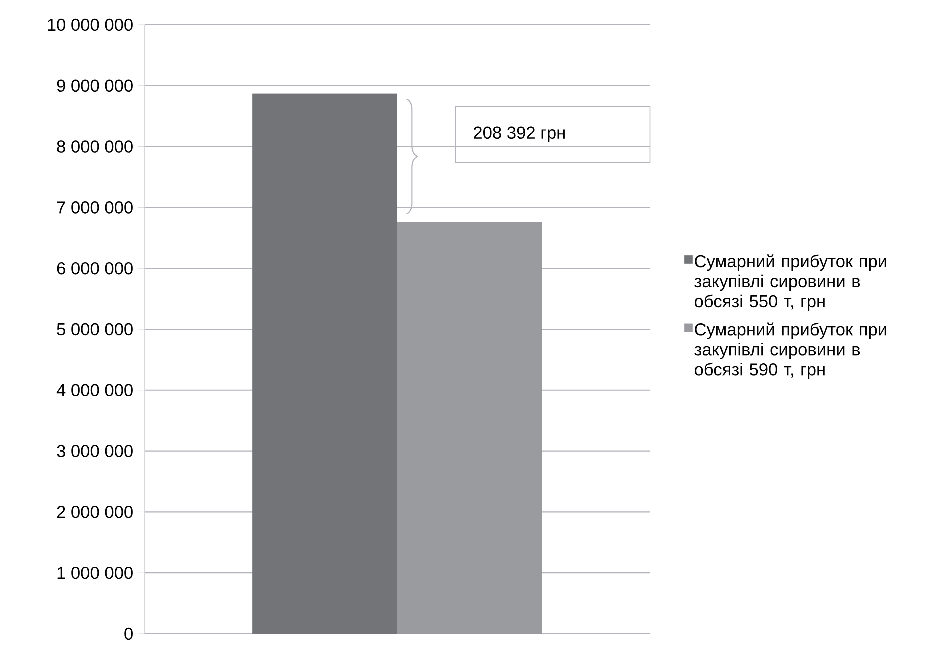 The width and height of the screenshot is (950, 646). What do you see at coordinates (95, 268) in the screenshot?
I see `y-tick-label: 6 000 000` at bounding box center [95, 268].